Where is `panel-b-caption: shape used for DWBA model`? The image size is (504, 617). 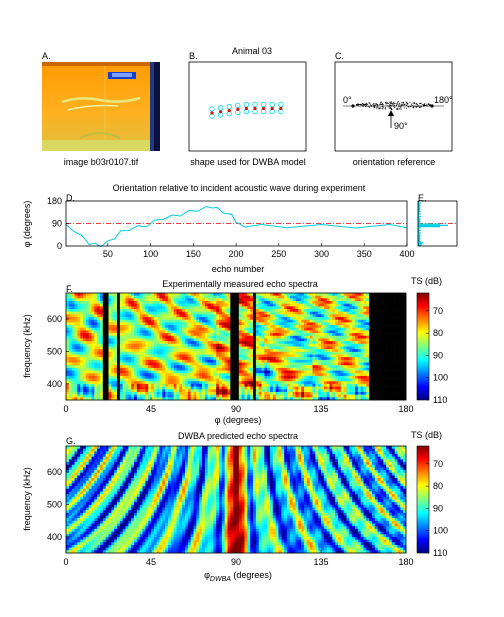 panel-b-caption: shape used for DWBA model is located at coordinates (248, 162).